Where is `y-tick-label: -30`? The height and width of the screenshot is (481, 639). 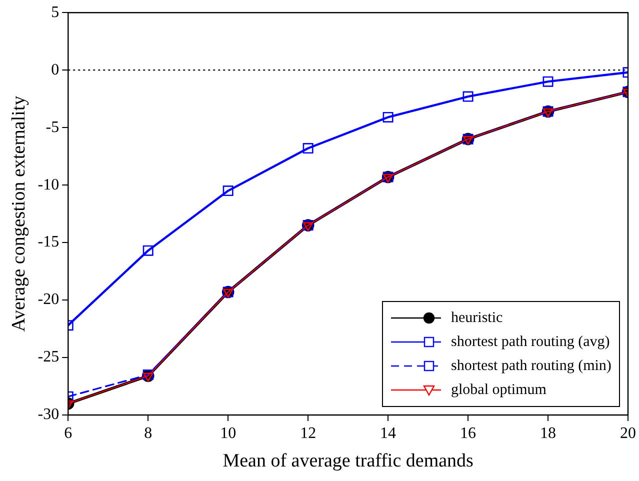
y-tick-label: -30 is located at coordinates (49, 415).